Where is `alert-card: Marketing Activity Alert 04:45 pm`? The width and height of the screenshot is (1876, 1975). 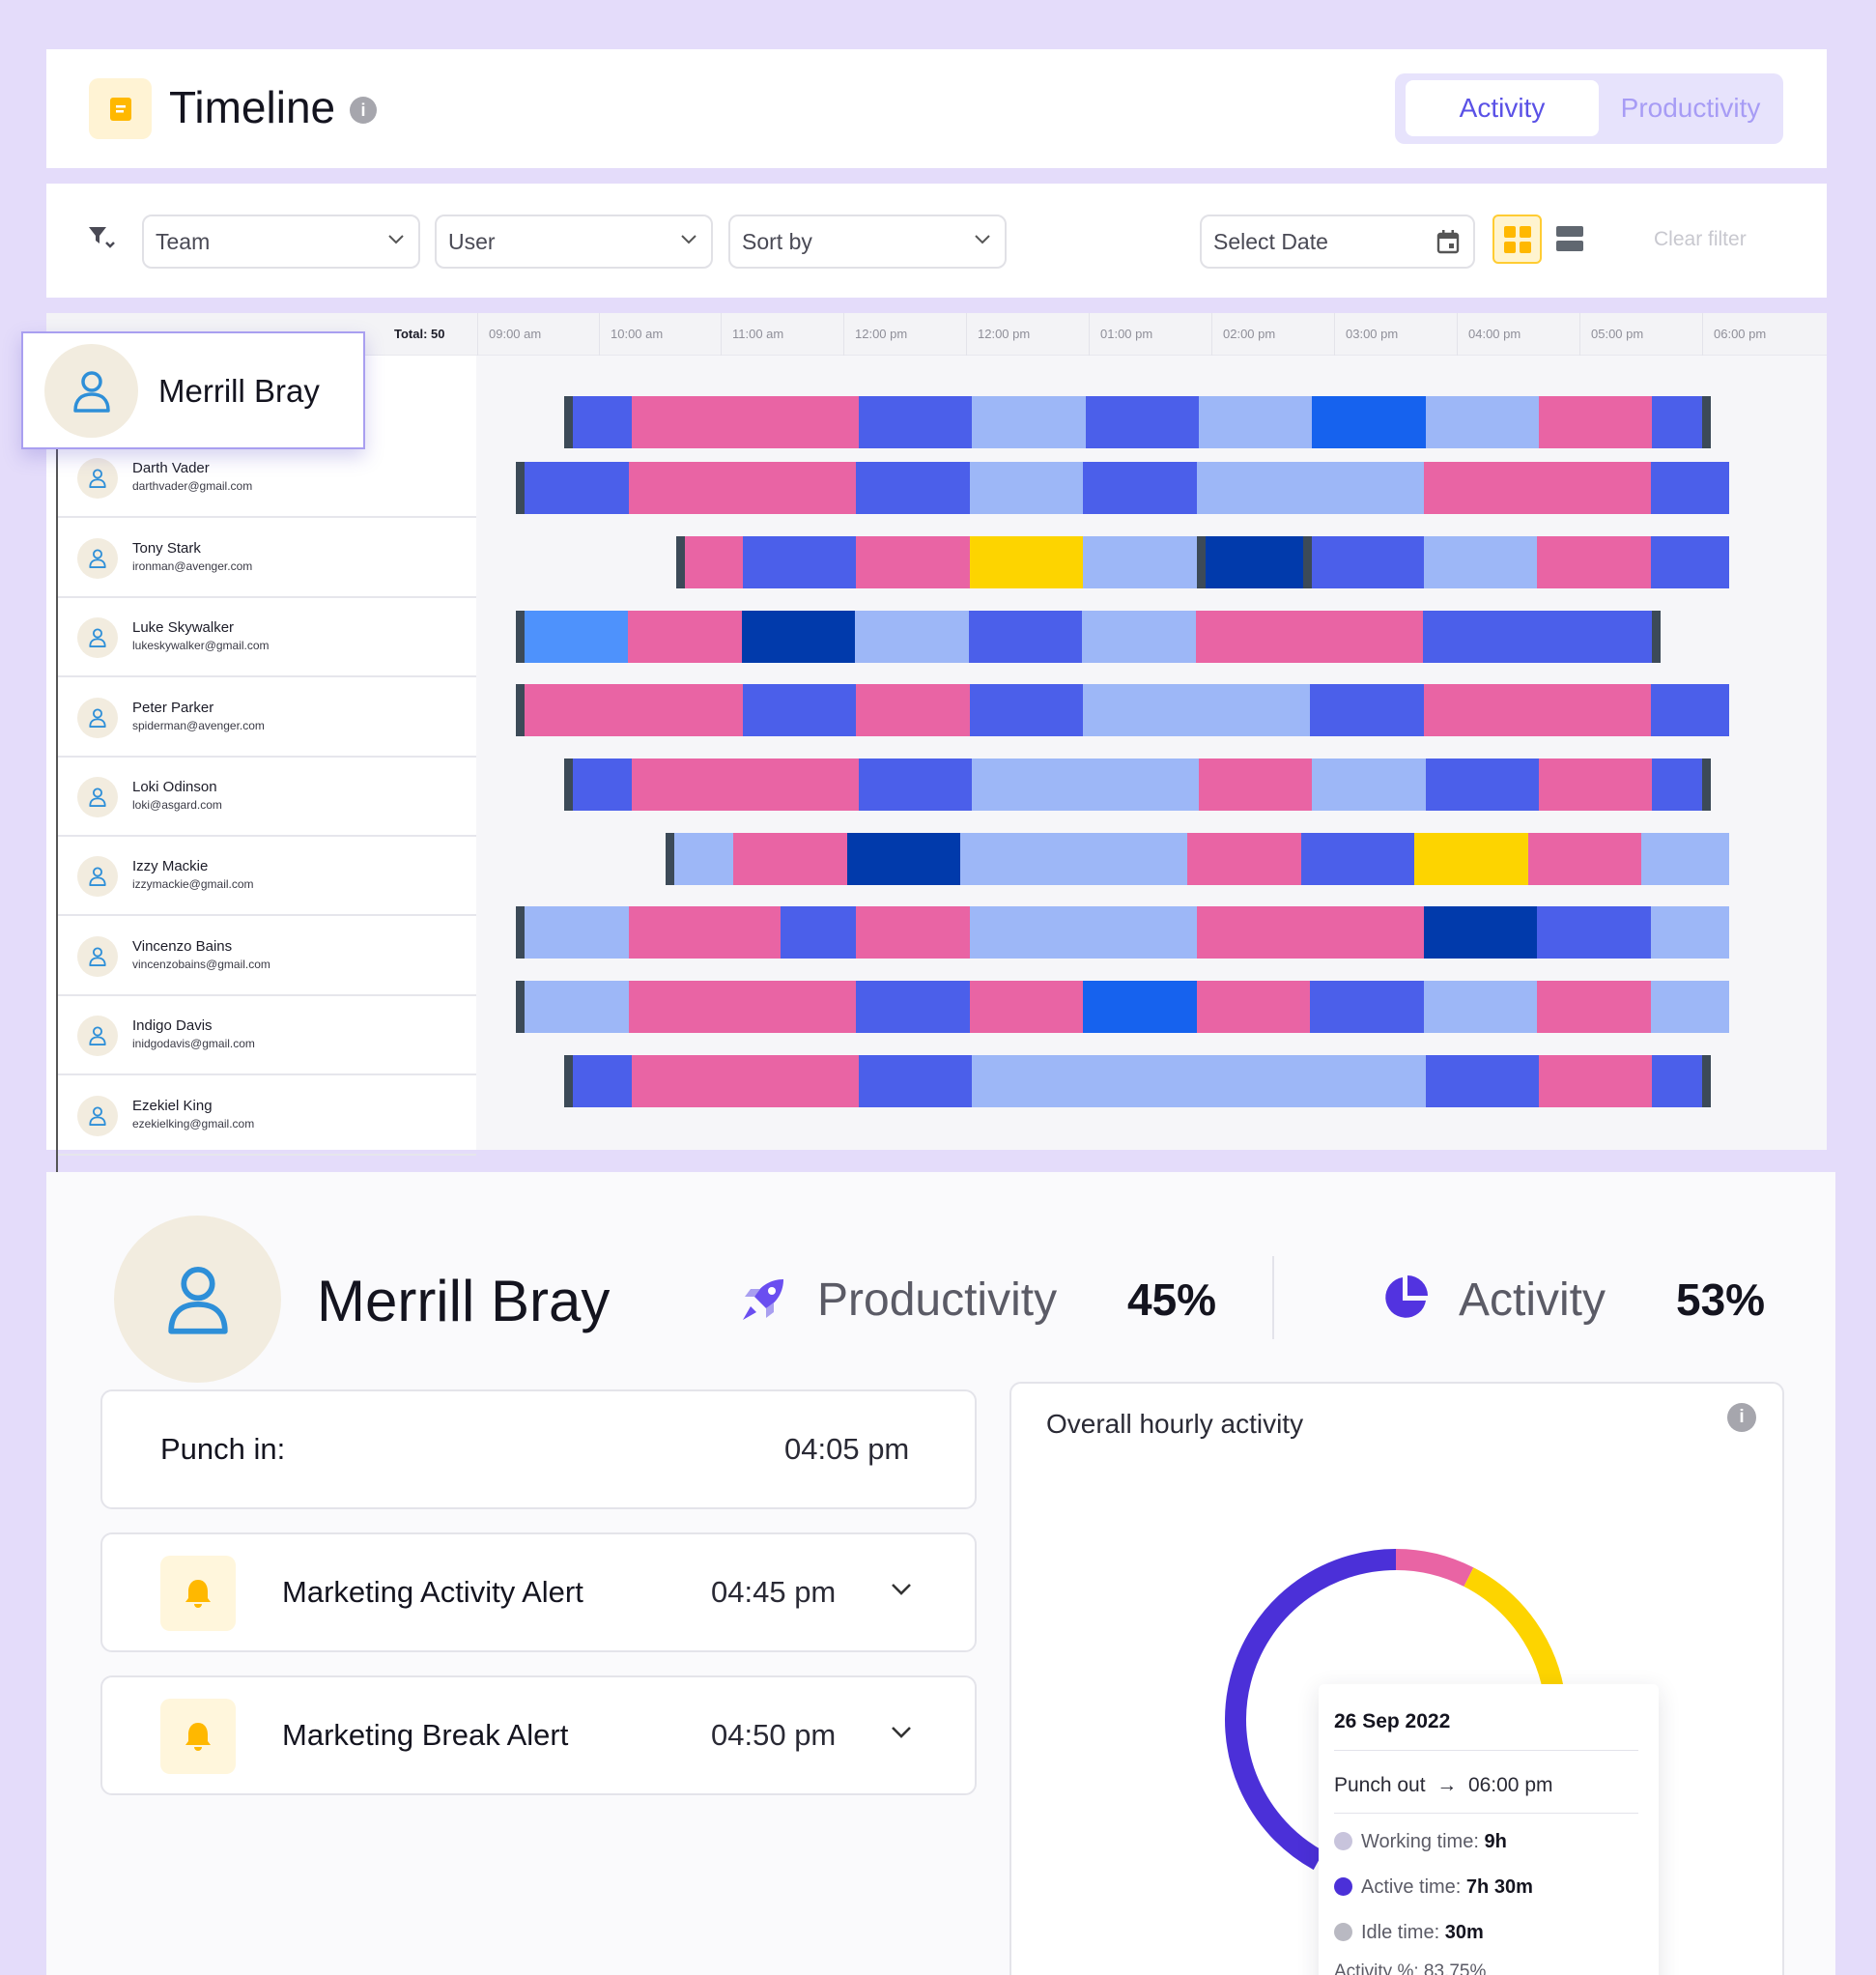
alert-card: Marketing Activity Alert 04:45 pm is located at coordinates (538, 1592).